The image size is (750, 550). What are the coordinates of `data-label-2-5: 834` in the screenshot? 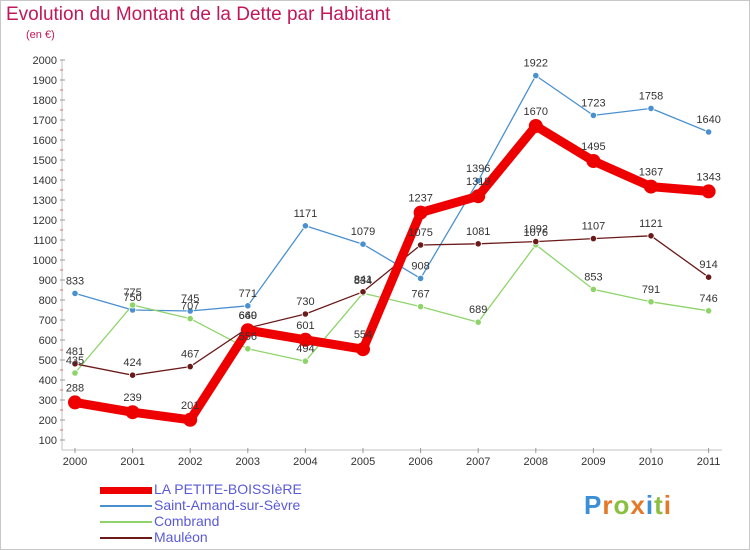 It's located at (363, 281).